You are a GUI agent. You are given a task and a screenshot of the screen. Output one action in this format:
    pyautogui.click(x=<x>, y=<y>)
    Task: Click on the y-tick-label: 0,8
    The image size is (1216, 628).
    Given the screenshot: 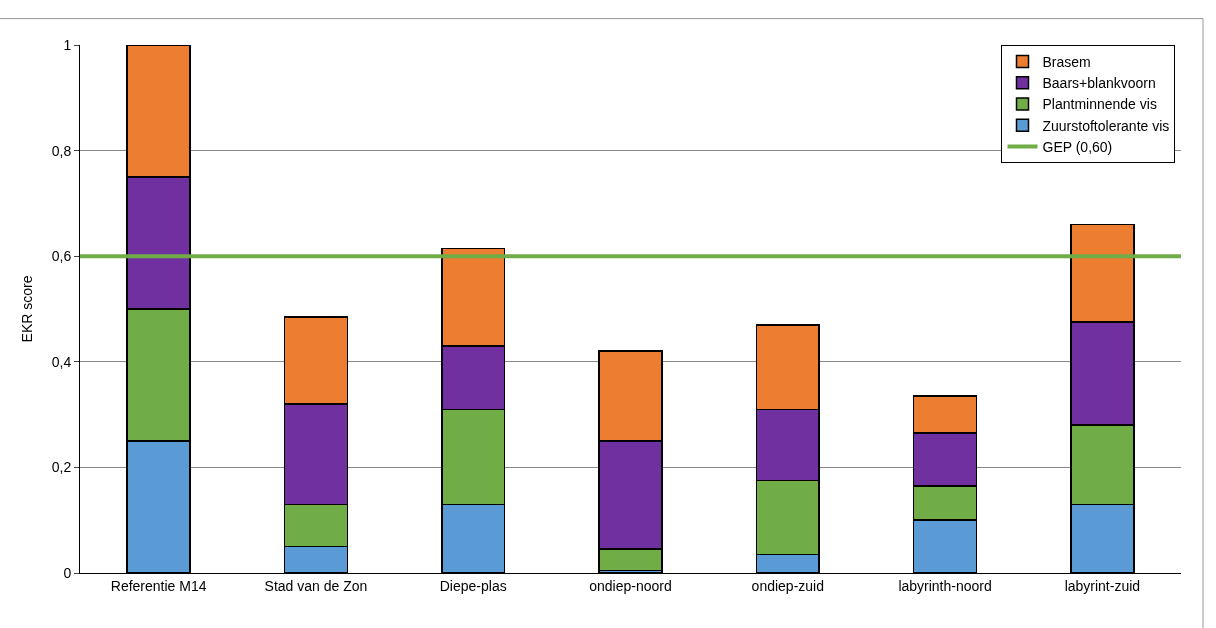 What is the action you would take?
    pyautogui.click(x=61, y=150)
    